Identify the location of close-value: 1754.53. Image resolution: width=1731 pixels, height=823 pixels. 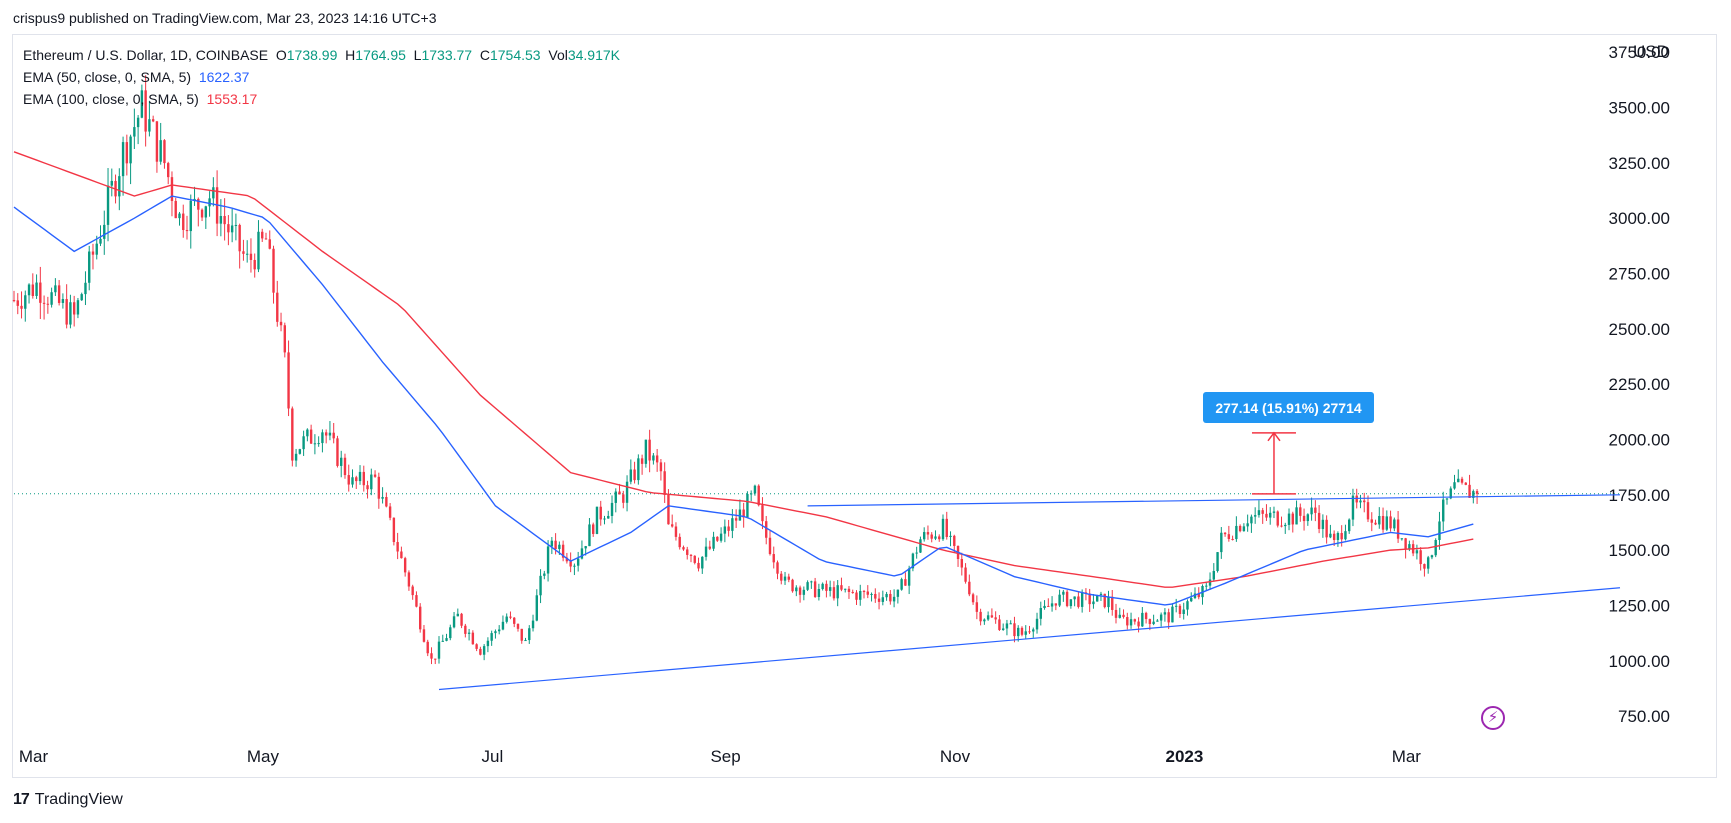
(515, 55).